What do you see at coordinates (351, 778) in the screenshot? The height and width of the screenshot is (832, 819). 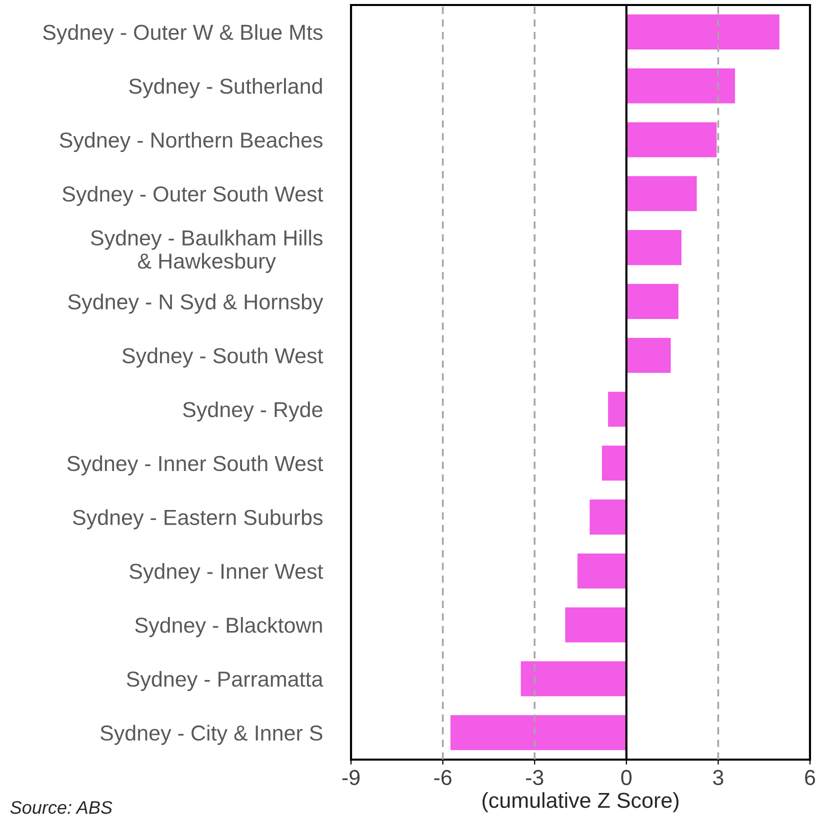 I see `x-tick-label: -9` at bounding box center [351, 778].